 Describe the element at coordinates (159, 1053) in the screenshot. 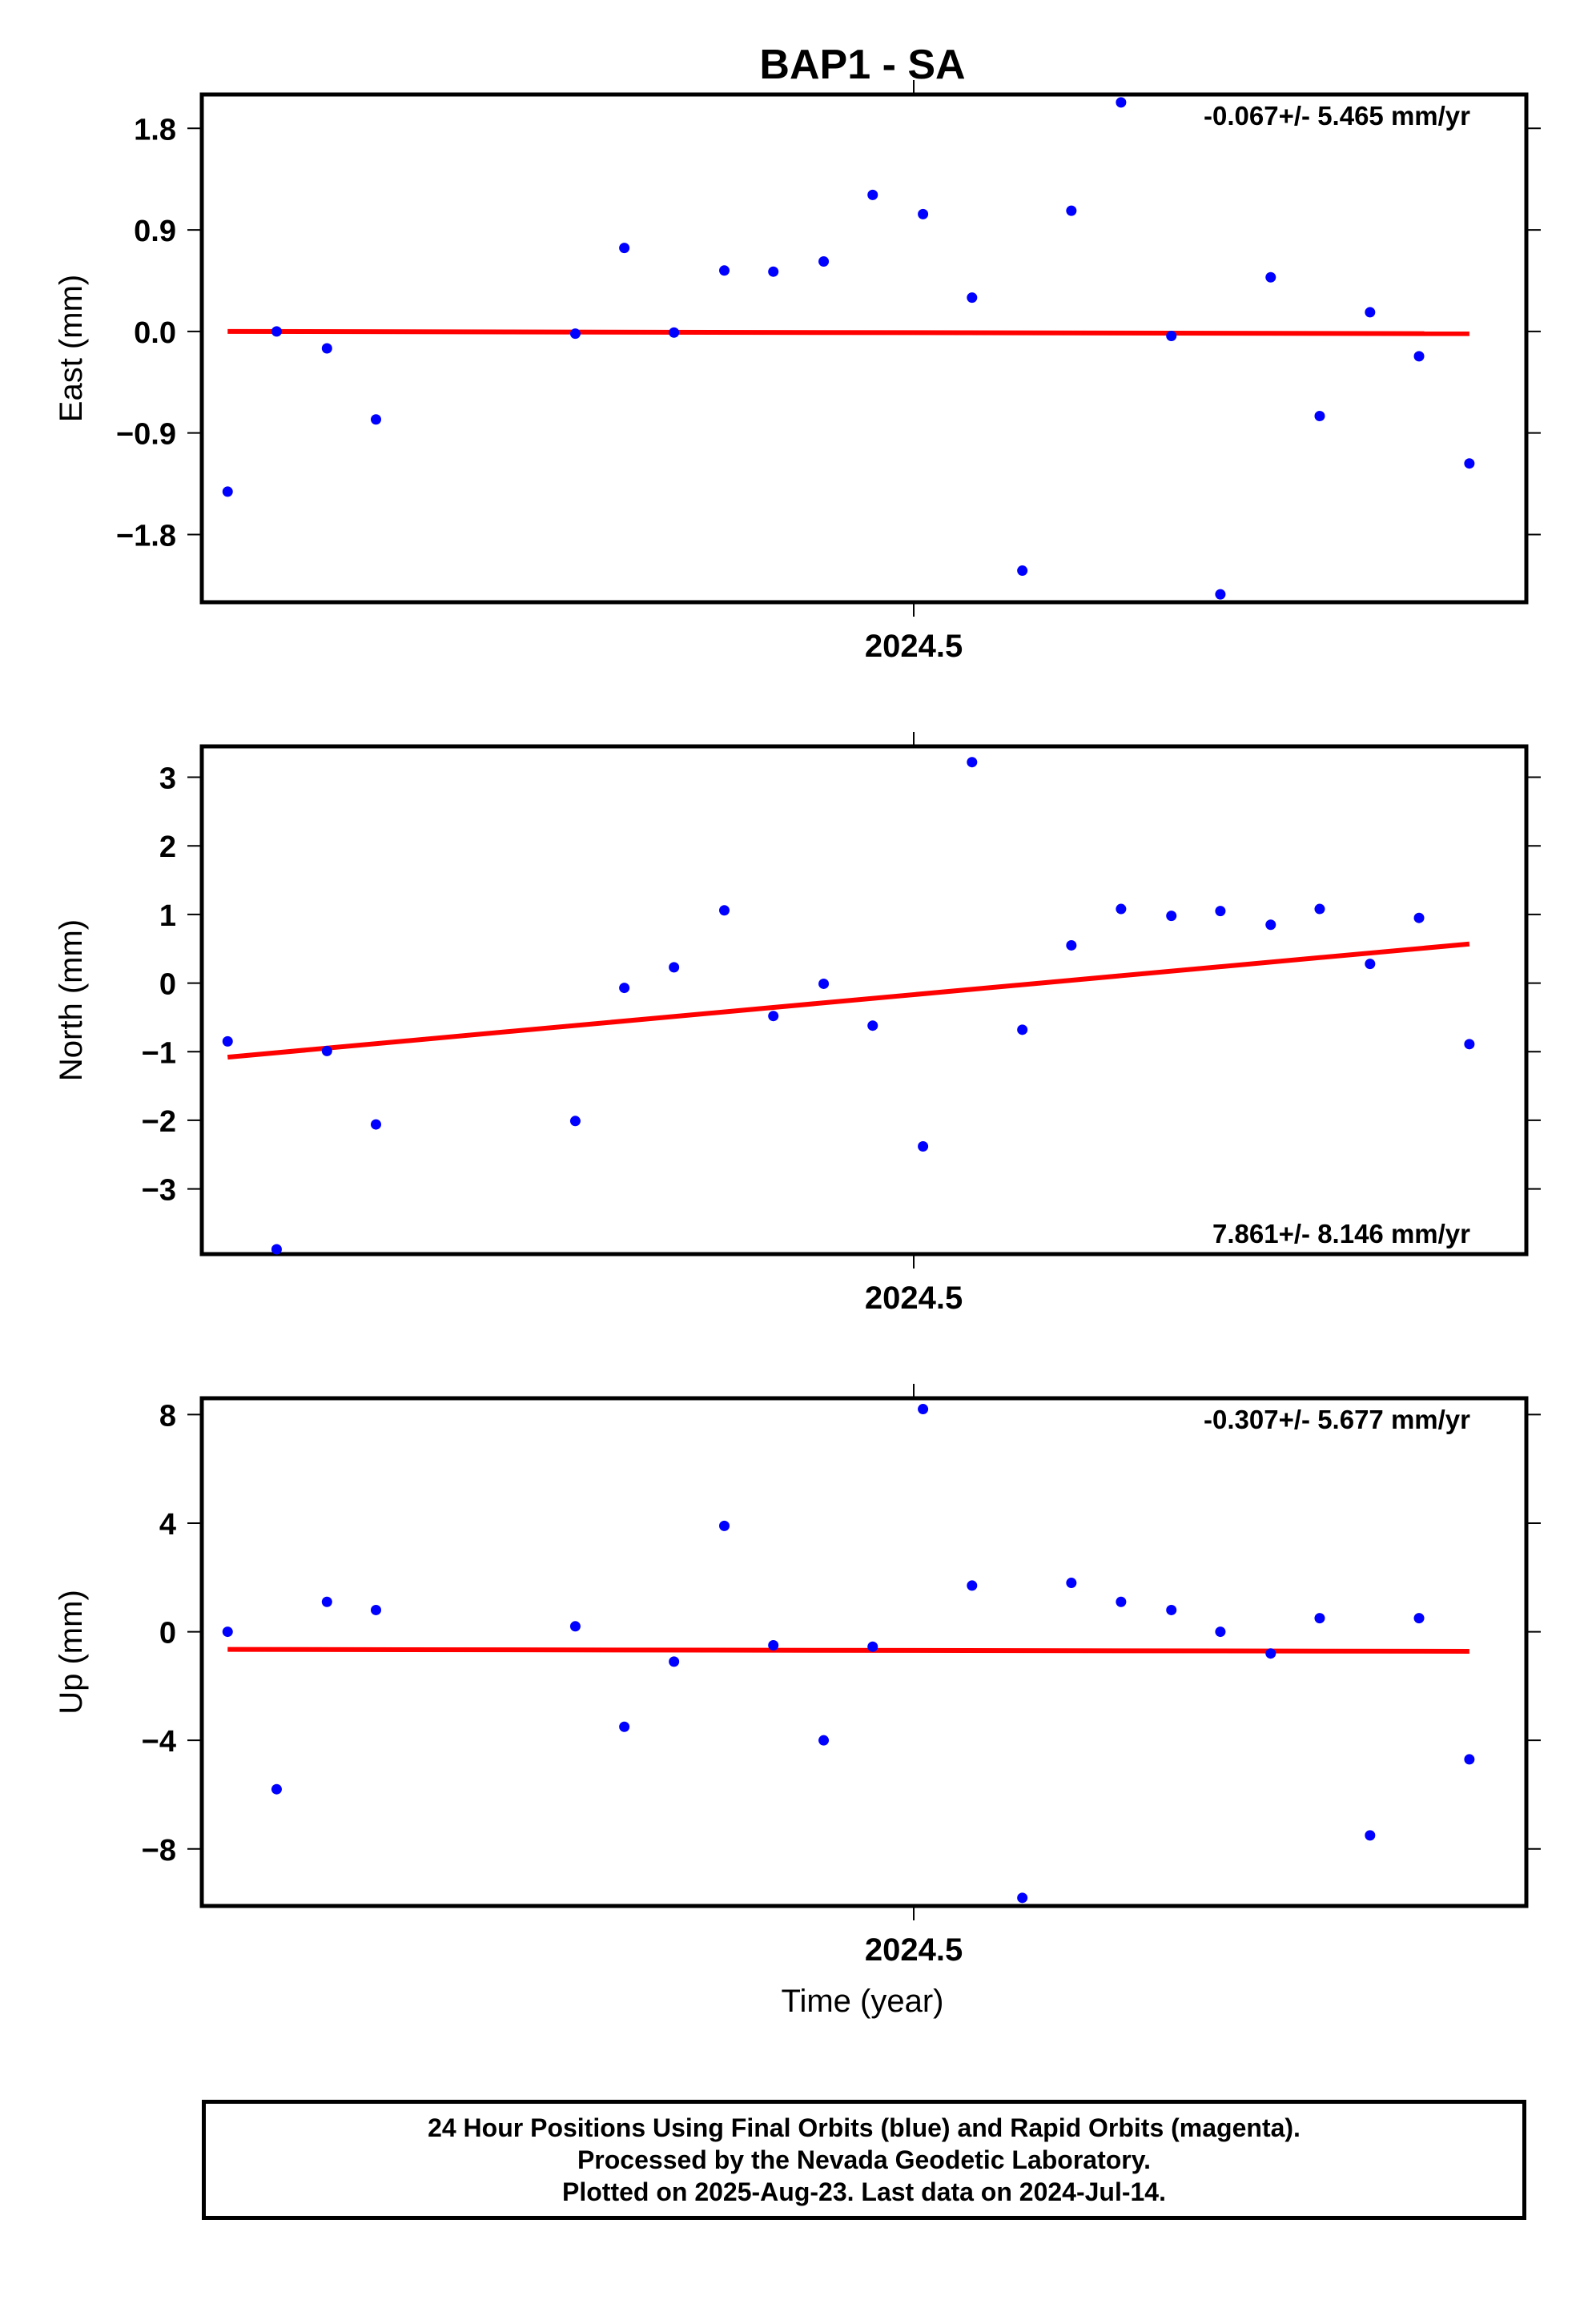

I see `y-tick-label: −1` at that location.